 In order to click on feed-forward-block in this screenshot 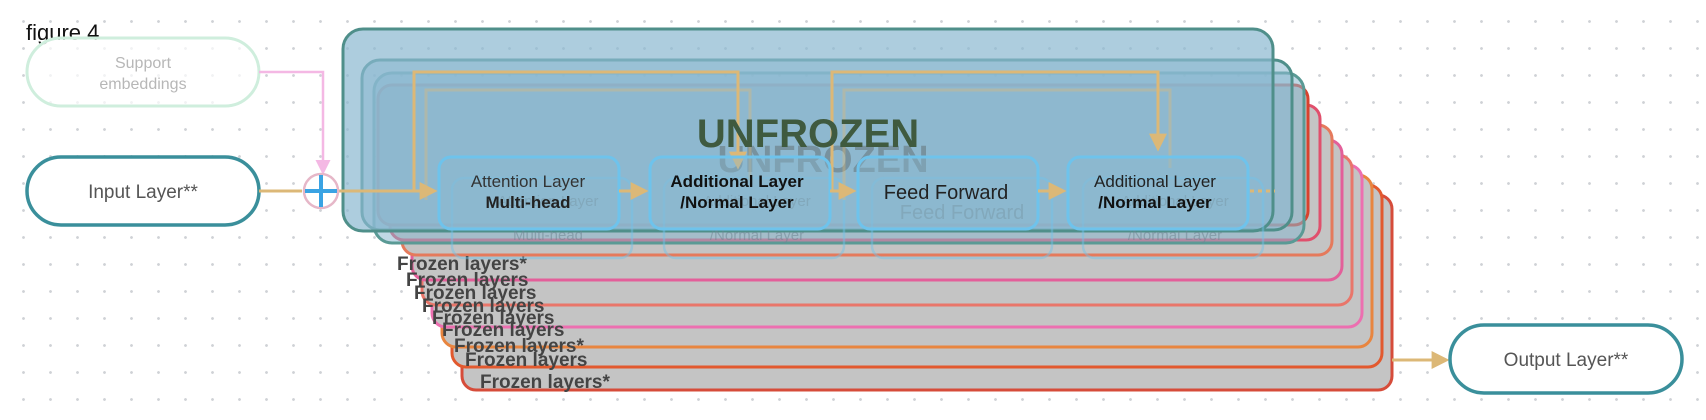, I will do `click(948, 193)`.